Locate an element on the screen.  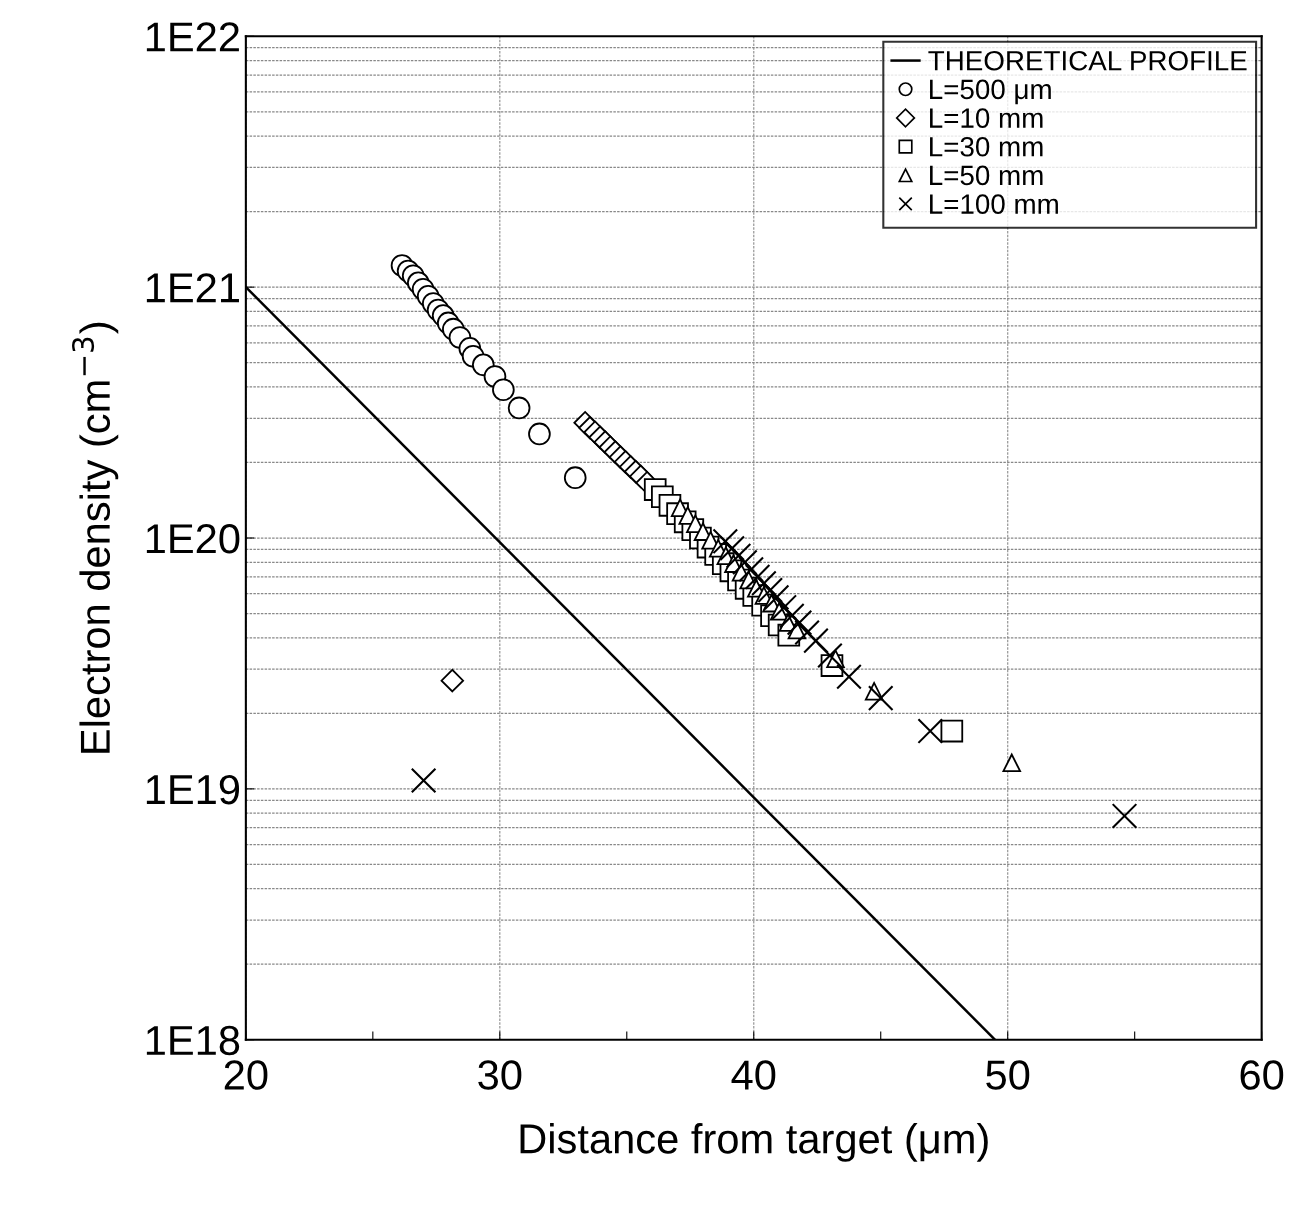
x-tick-label: 30 is located at coordinates (500, 1075).